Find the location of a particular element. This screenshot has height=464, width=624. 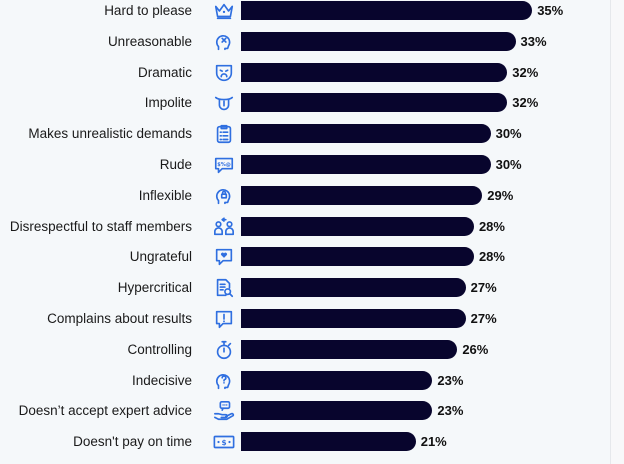

bar-row-1: Unreasonable 33% is located at coordinates (305, 42).